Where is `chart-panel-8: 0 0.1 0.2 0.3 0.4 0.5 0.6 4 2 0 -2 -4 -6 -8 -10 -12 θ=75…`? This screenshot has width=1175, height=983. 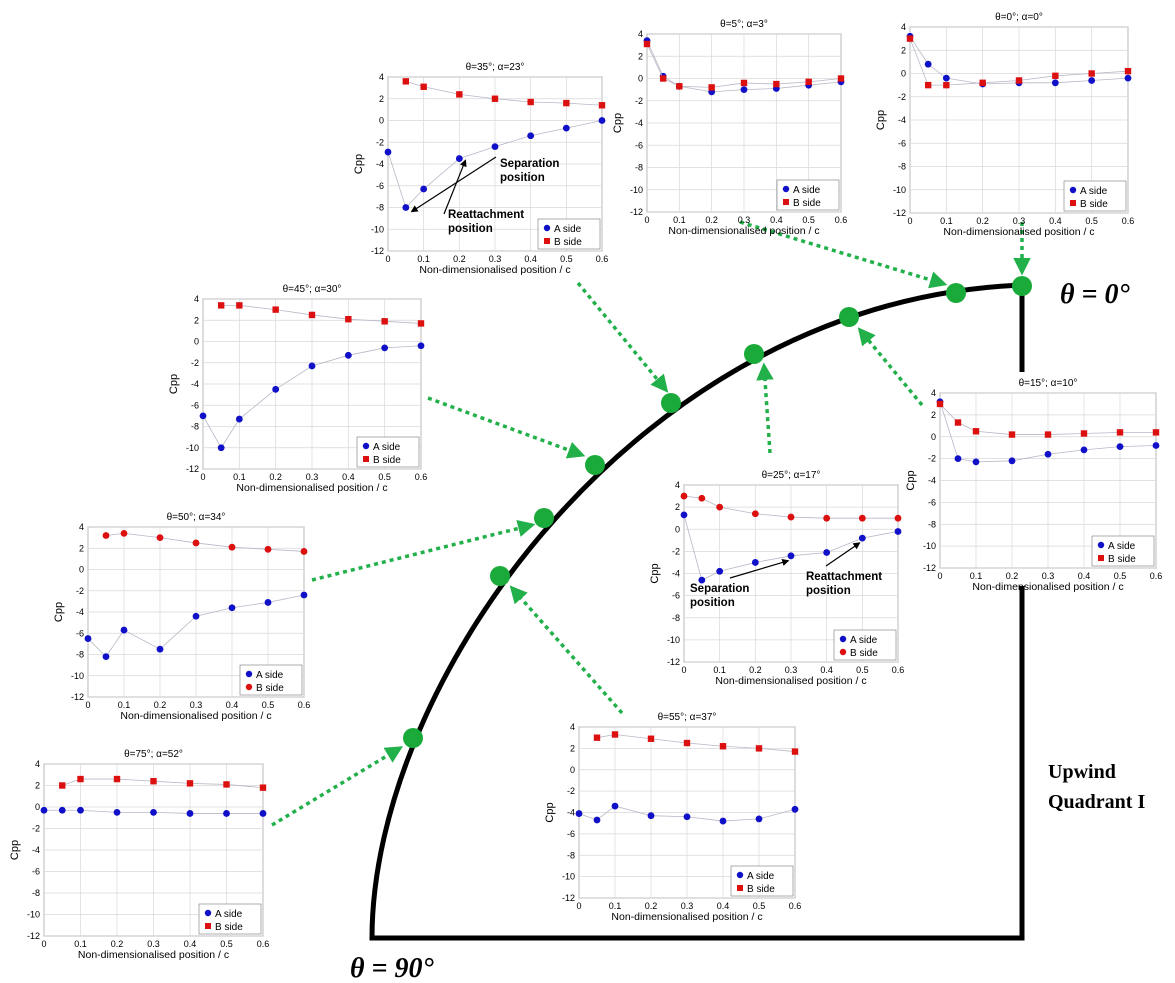
chart-panel-8: 0 0.1 0.2 0.3 0.4 0.5 0.6 4 2 0 -2 -4 -6 -8 -10 -12 θ=75… is located at coordinates (139, 855).